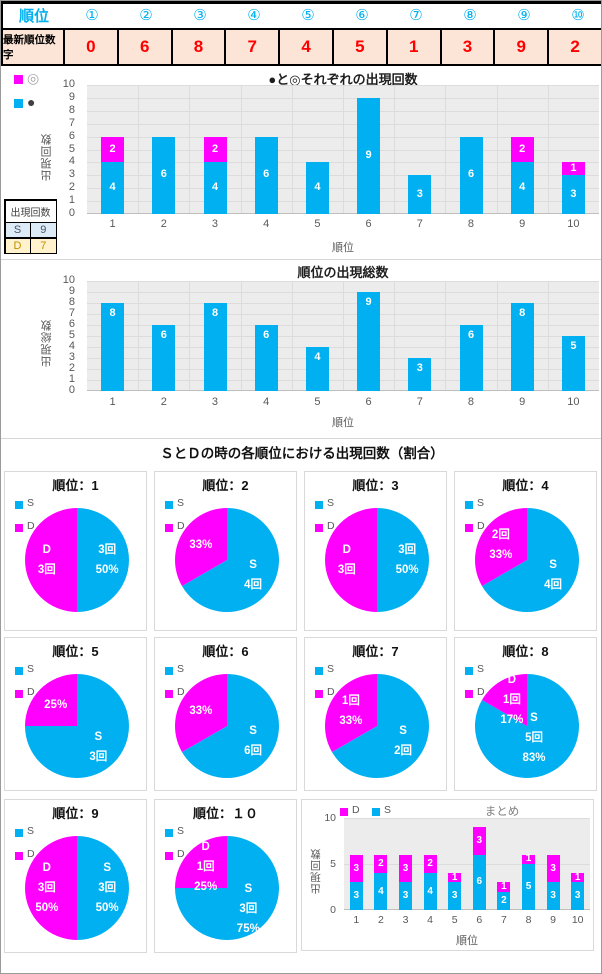 The image size is (602, 974). What do you see at coordinates (71, 346) in the screenshot?
I see `y-tick-label: 4` at bounding box center [71, 346].